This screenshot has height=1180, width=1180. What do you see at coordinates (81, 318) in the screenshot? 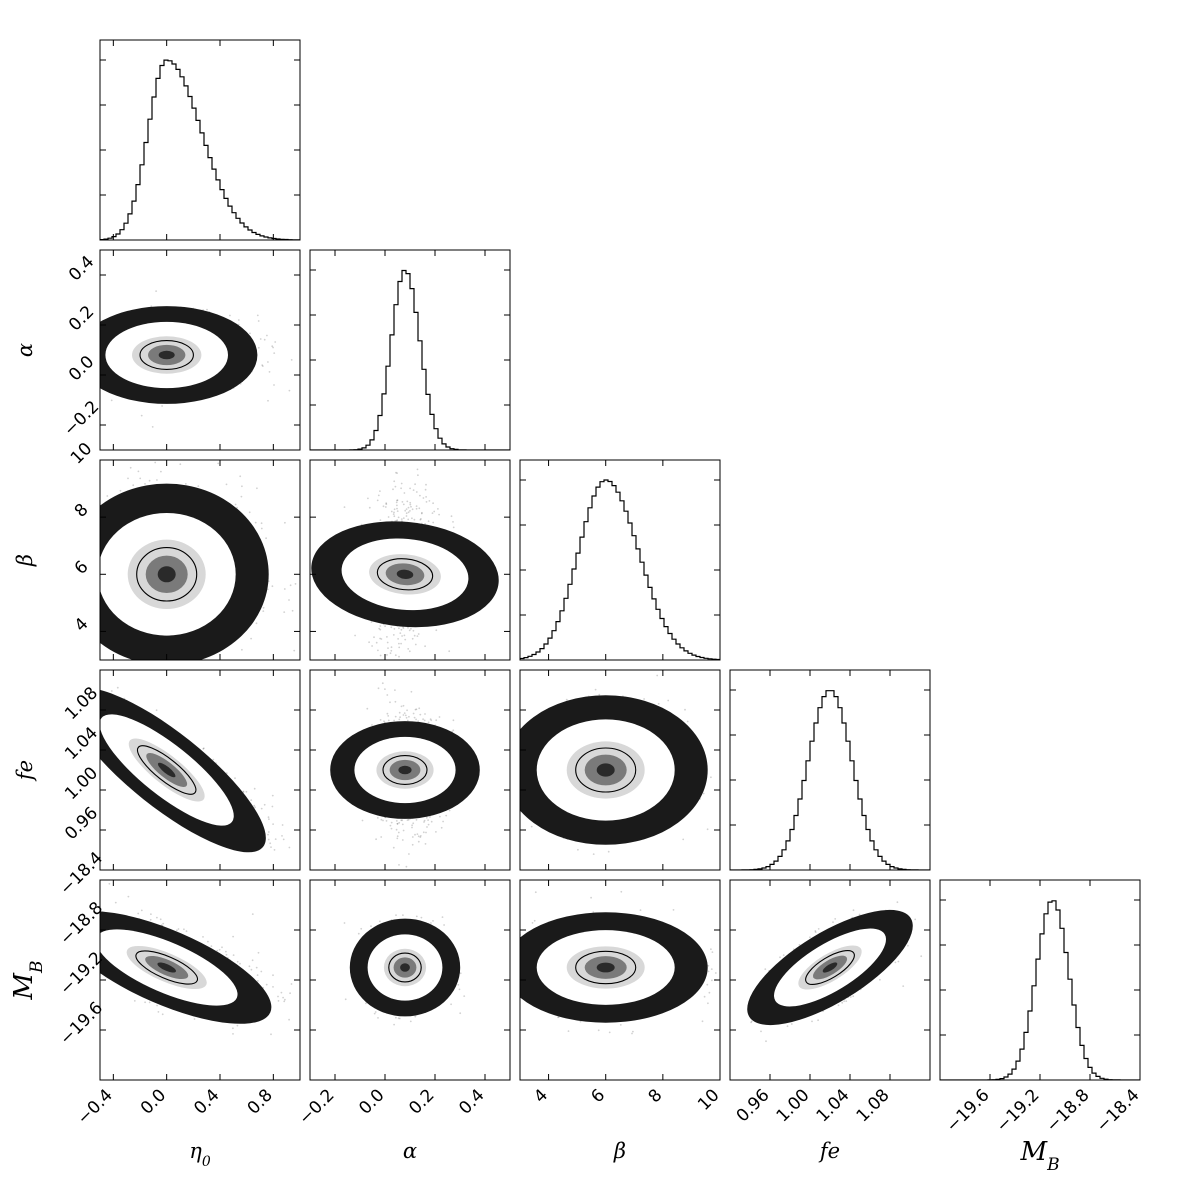
I see `y-tick-label-alpha: 0.2` at bounding box center [81, 318].